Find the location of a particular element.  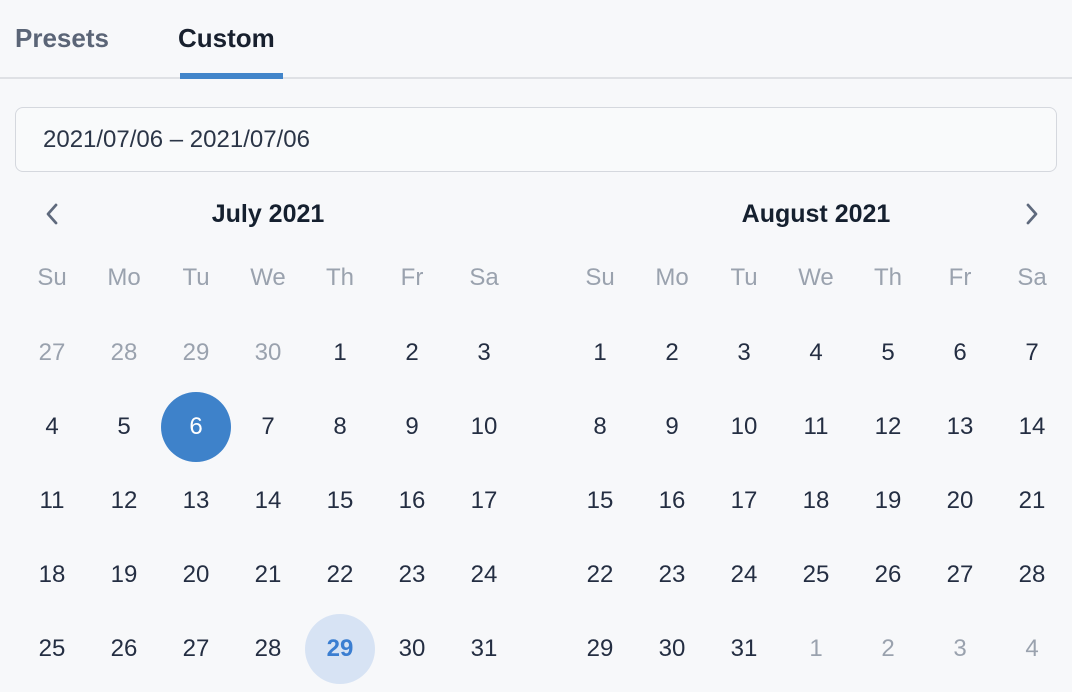

week-row: 29 30 31 1 2 3 4 is located at coordinates (816, 649).